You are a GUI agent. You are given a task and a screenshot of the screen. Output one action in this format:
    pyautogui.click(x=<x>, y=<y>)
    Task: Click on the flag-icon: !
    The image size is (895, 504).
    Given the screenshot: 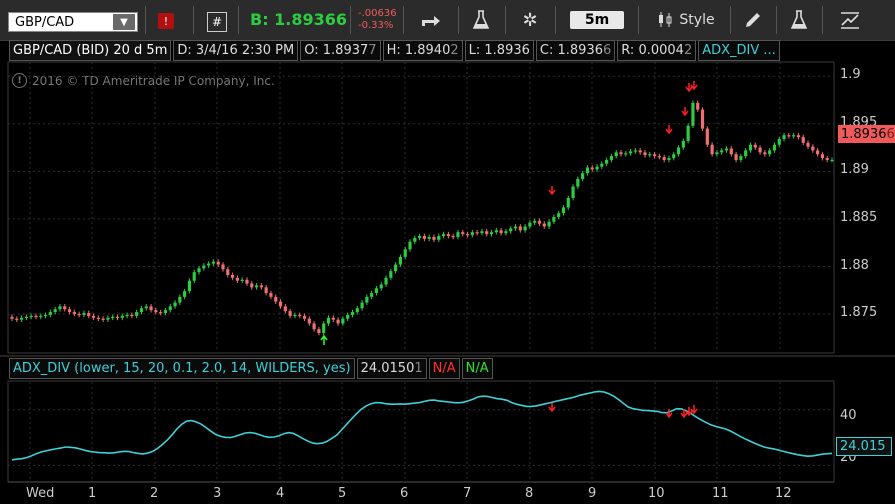 What is the action you would take?
    pyautogui.click(x=166, y=21)
    